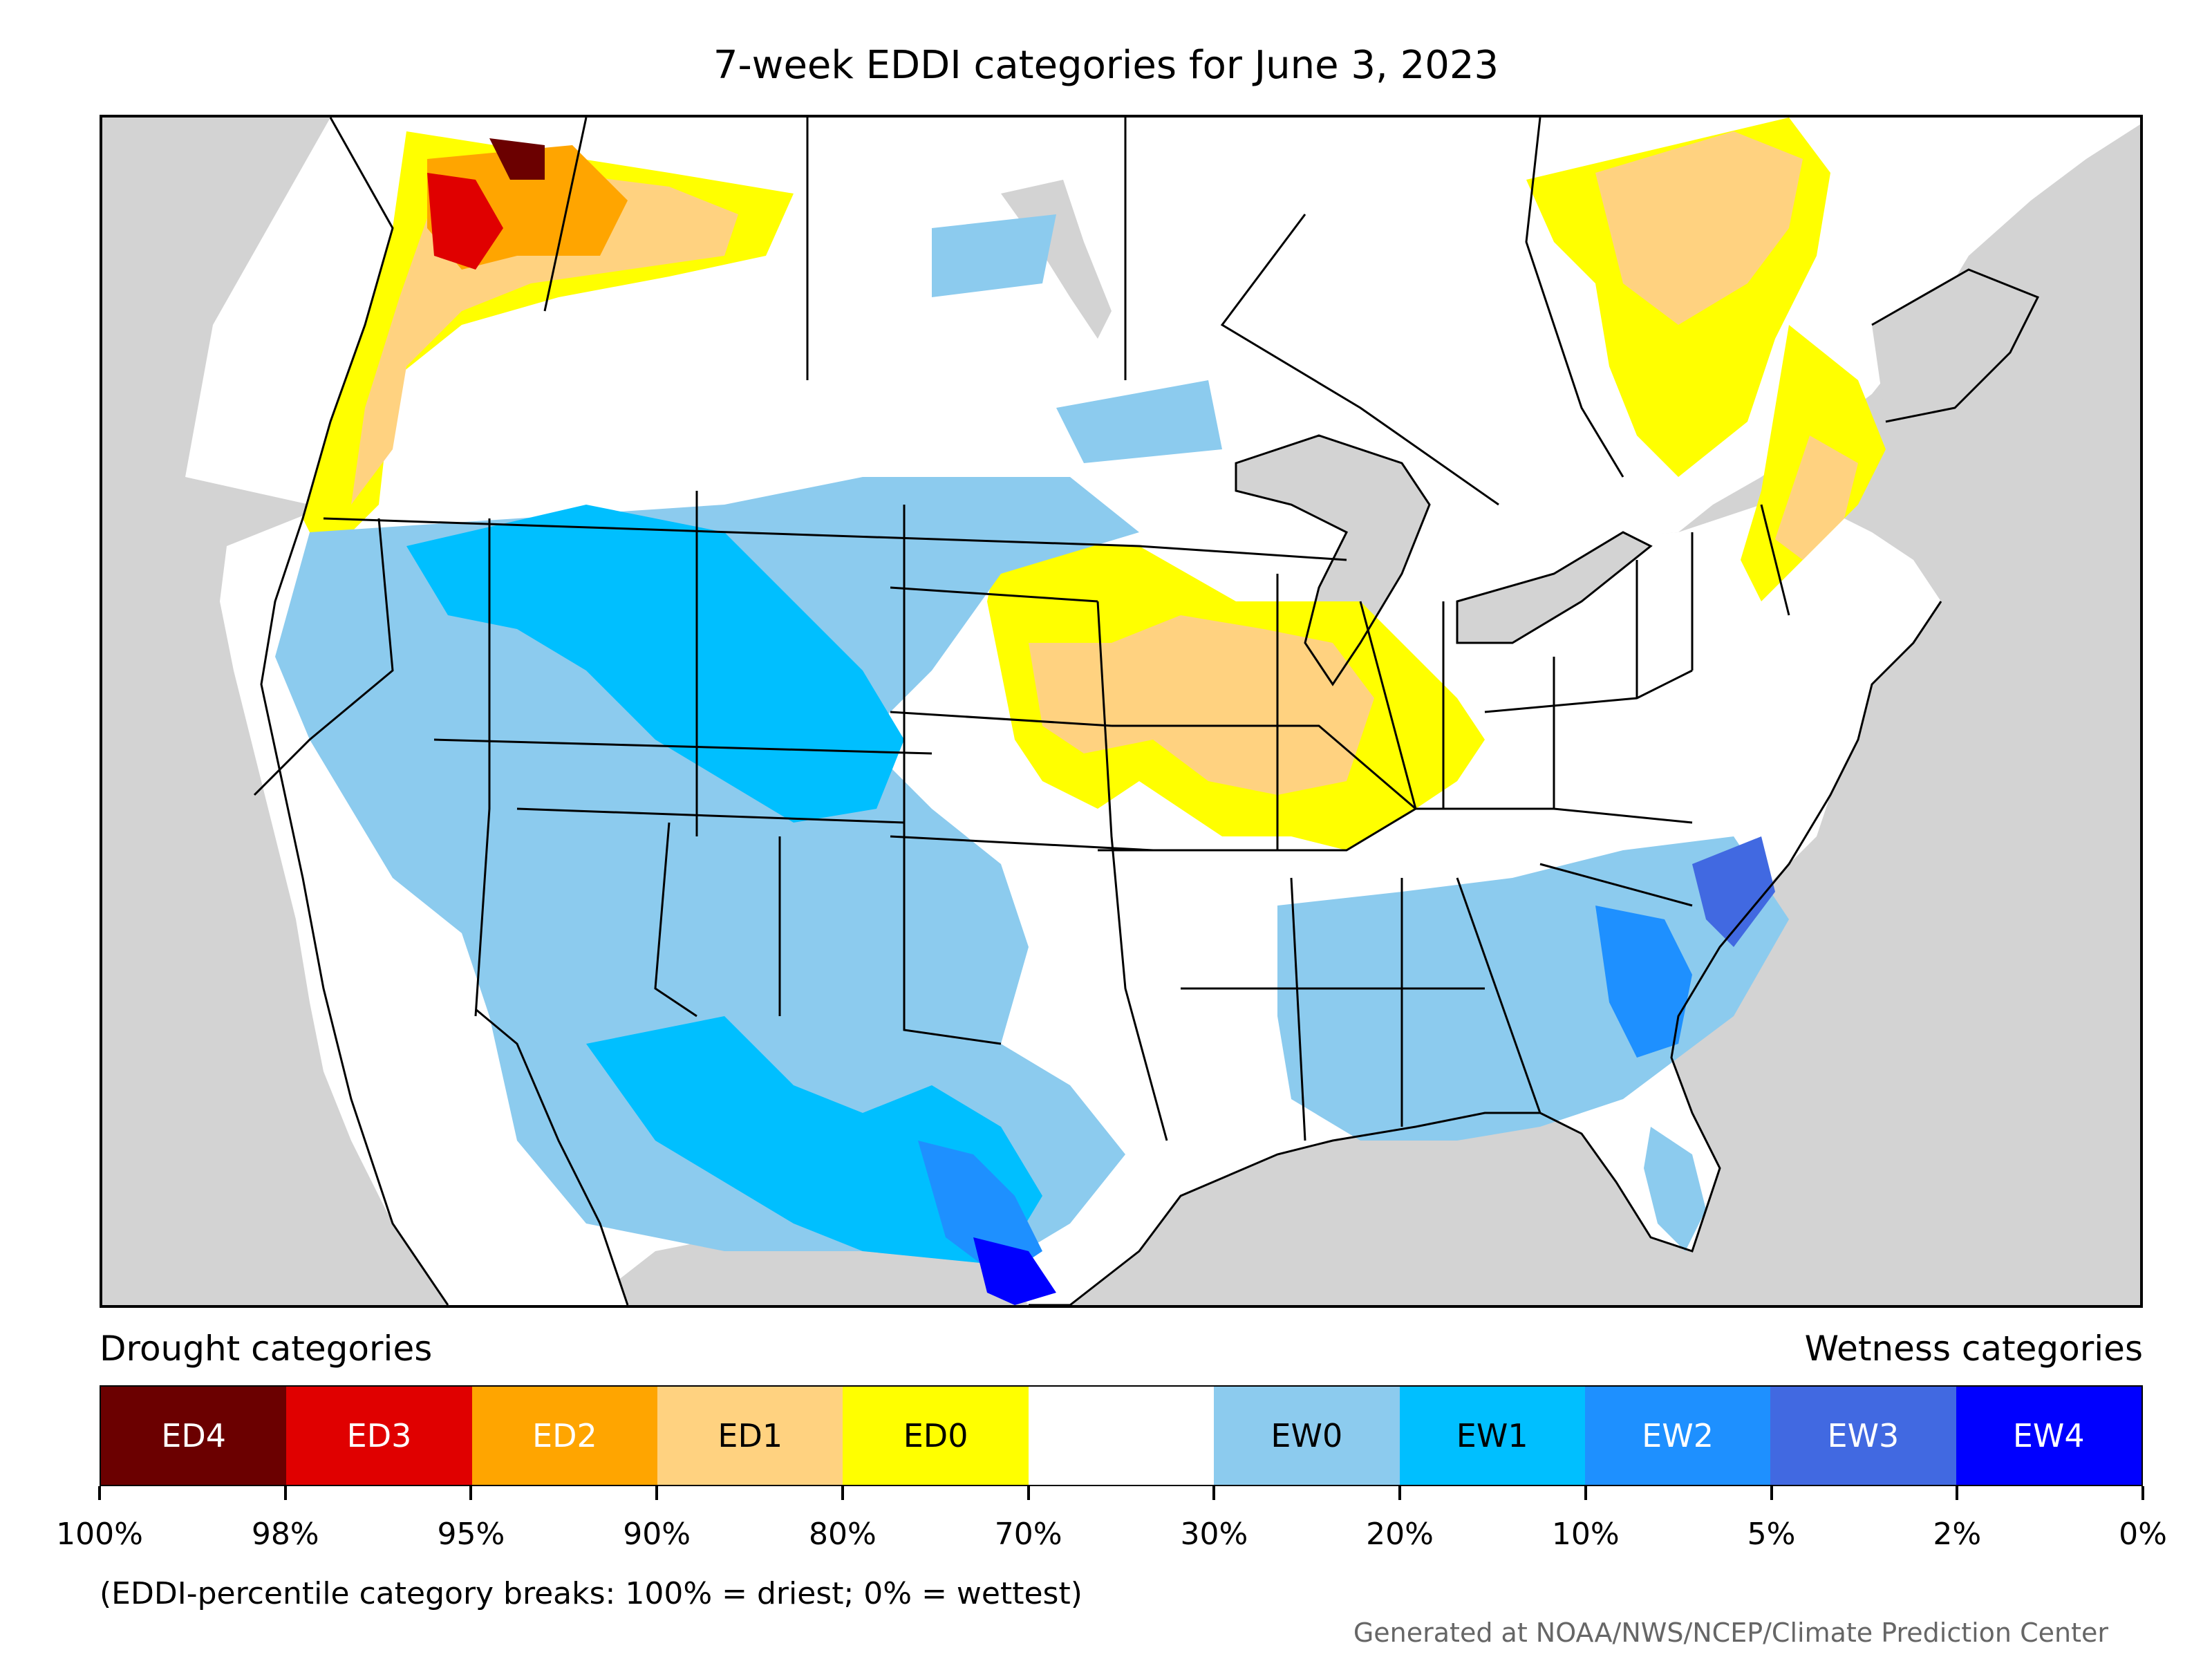  Describe the element at coordinates (266, 1349) in the screenshot. I see `drought-categories-heading: Drought categories` at that location.